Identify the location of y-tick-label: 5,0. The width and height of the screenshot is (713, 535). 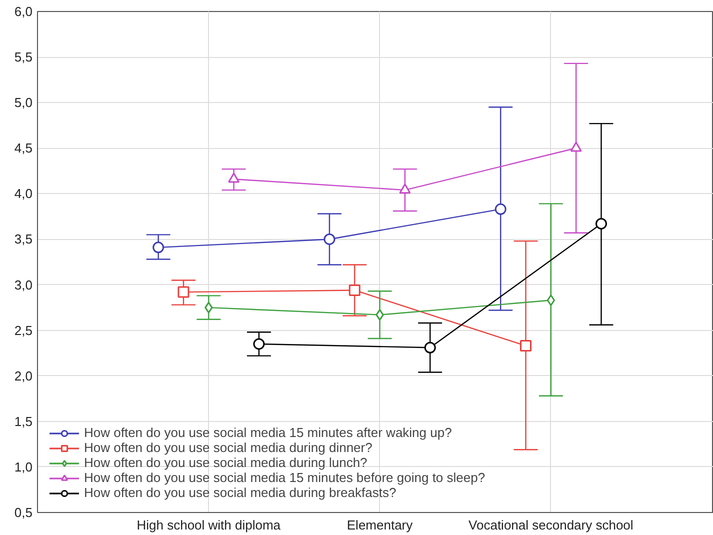
(23, 102).